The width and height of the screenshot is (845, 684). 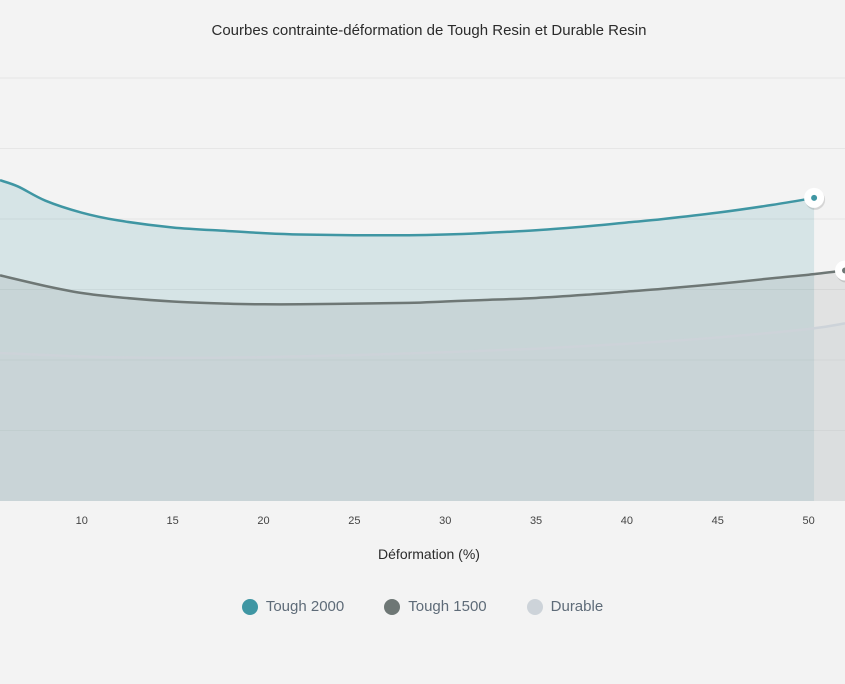 I want to click on x-tick-label: 40, so click(x=627, y=521).